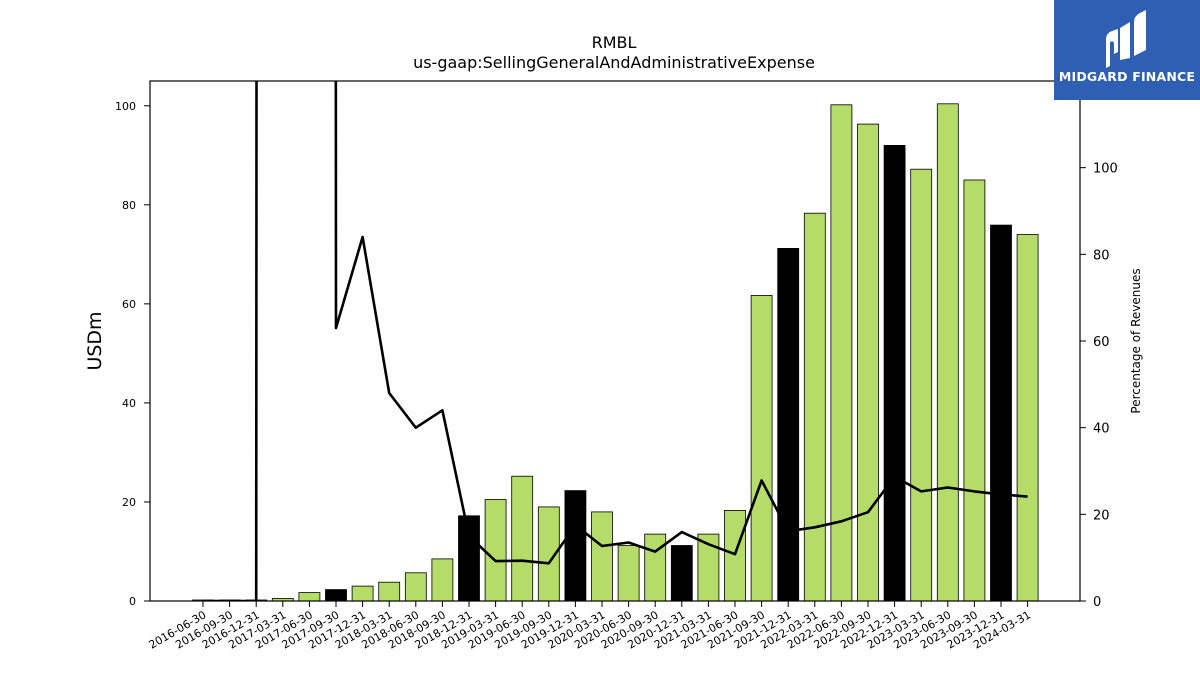  What do you see at coordinates (1136, 340) in the screenshot?
I see `y2-axis-label: Percentage of Revenues` at bounding box center [1136, 340].